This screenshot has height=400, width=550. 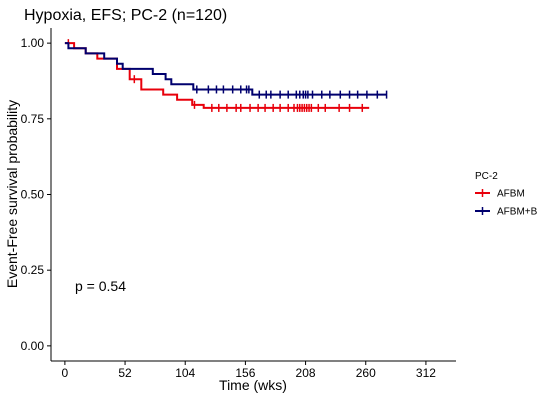 I want to click on x-axis-title: Time (wks), so click(x=253, y=385).